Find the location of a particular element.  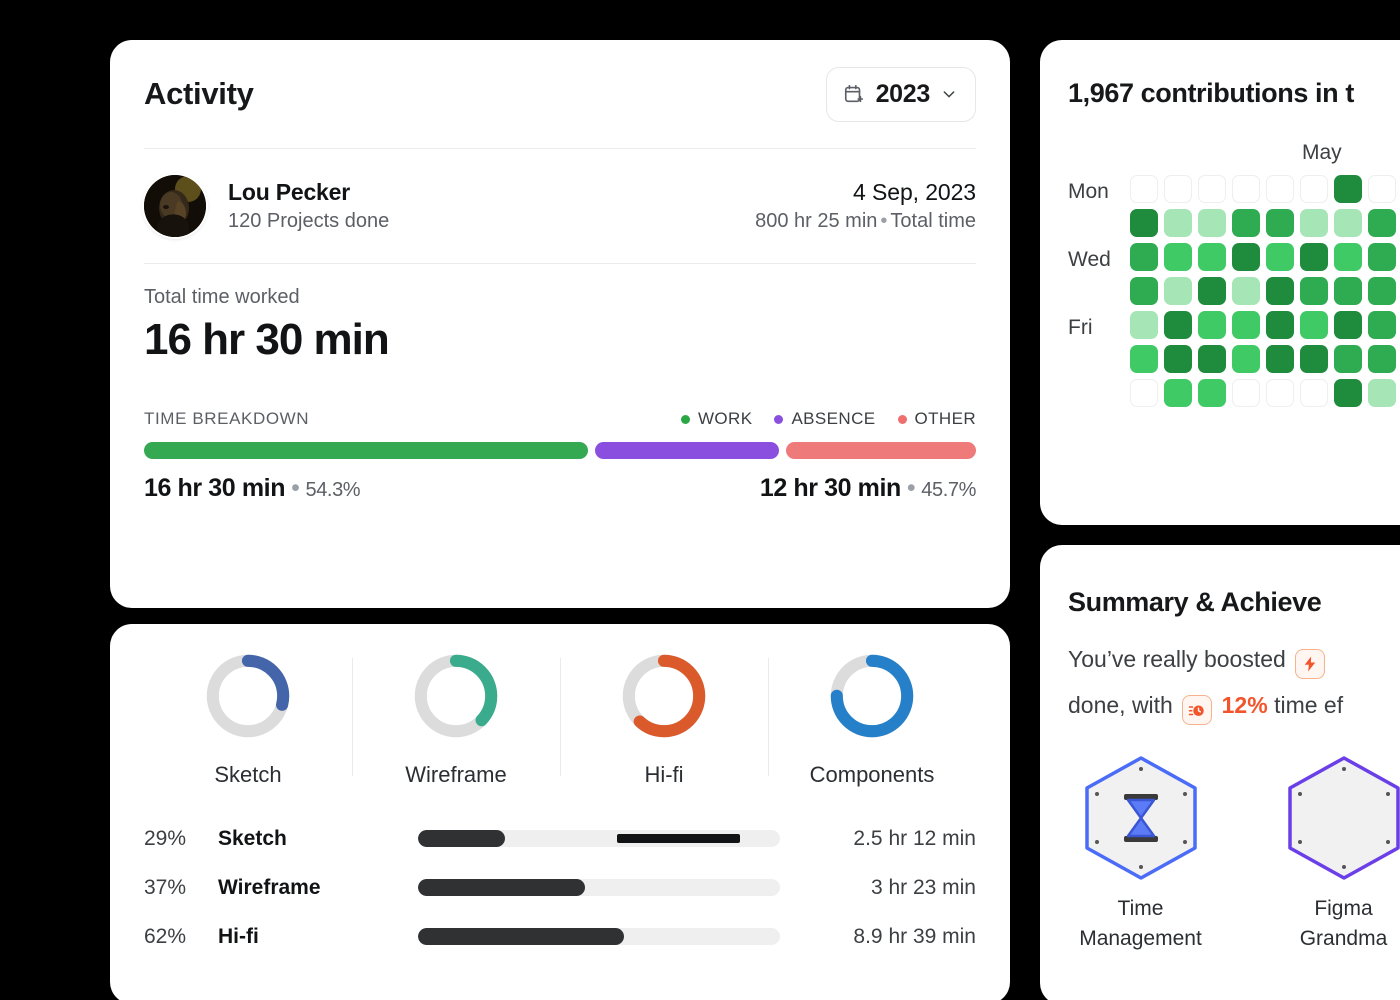

progress-time: 3 hr 23 min is located at coordinates (923, 887).